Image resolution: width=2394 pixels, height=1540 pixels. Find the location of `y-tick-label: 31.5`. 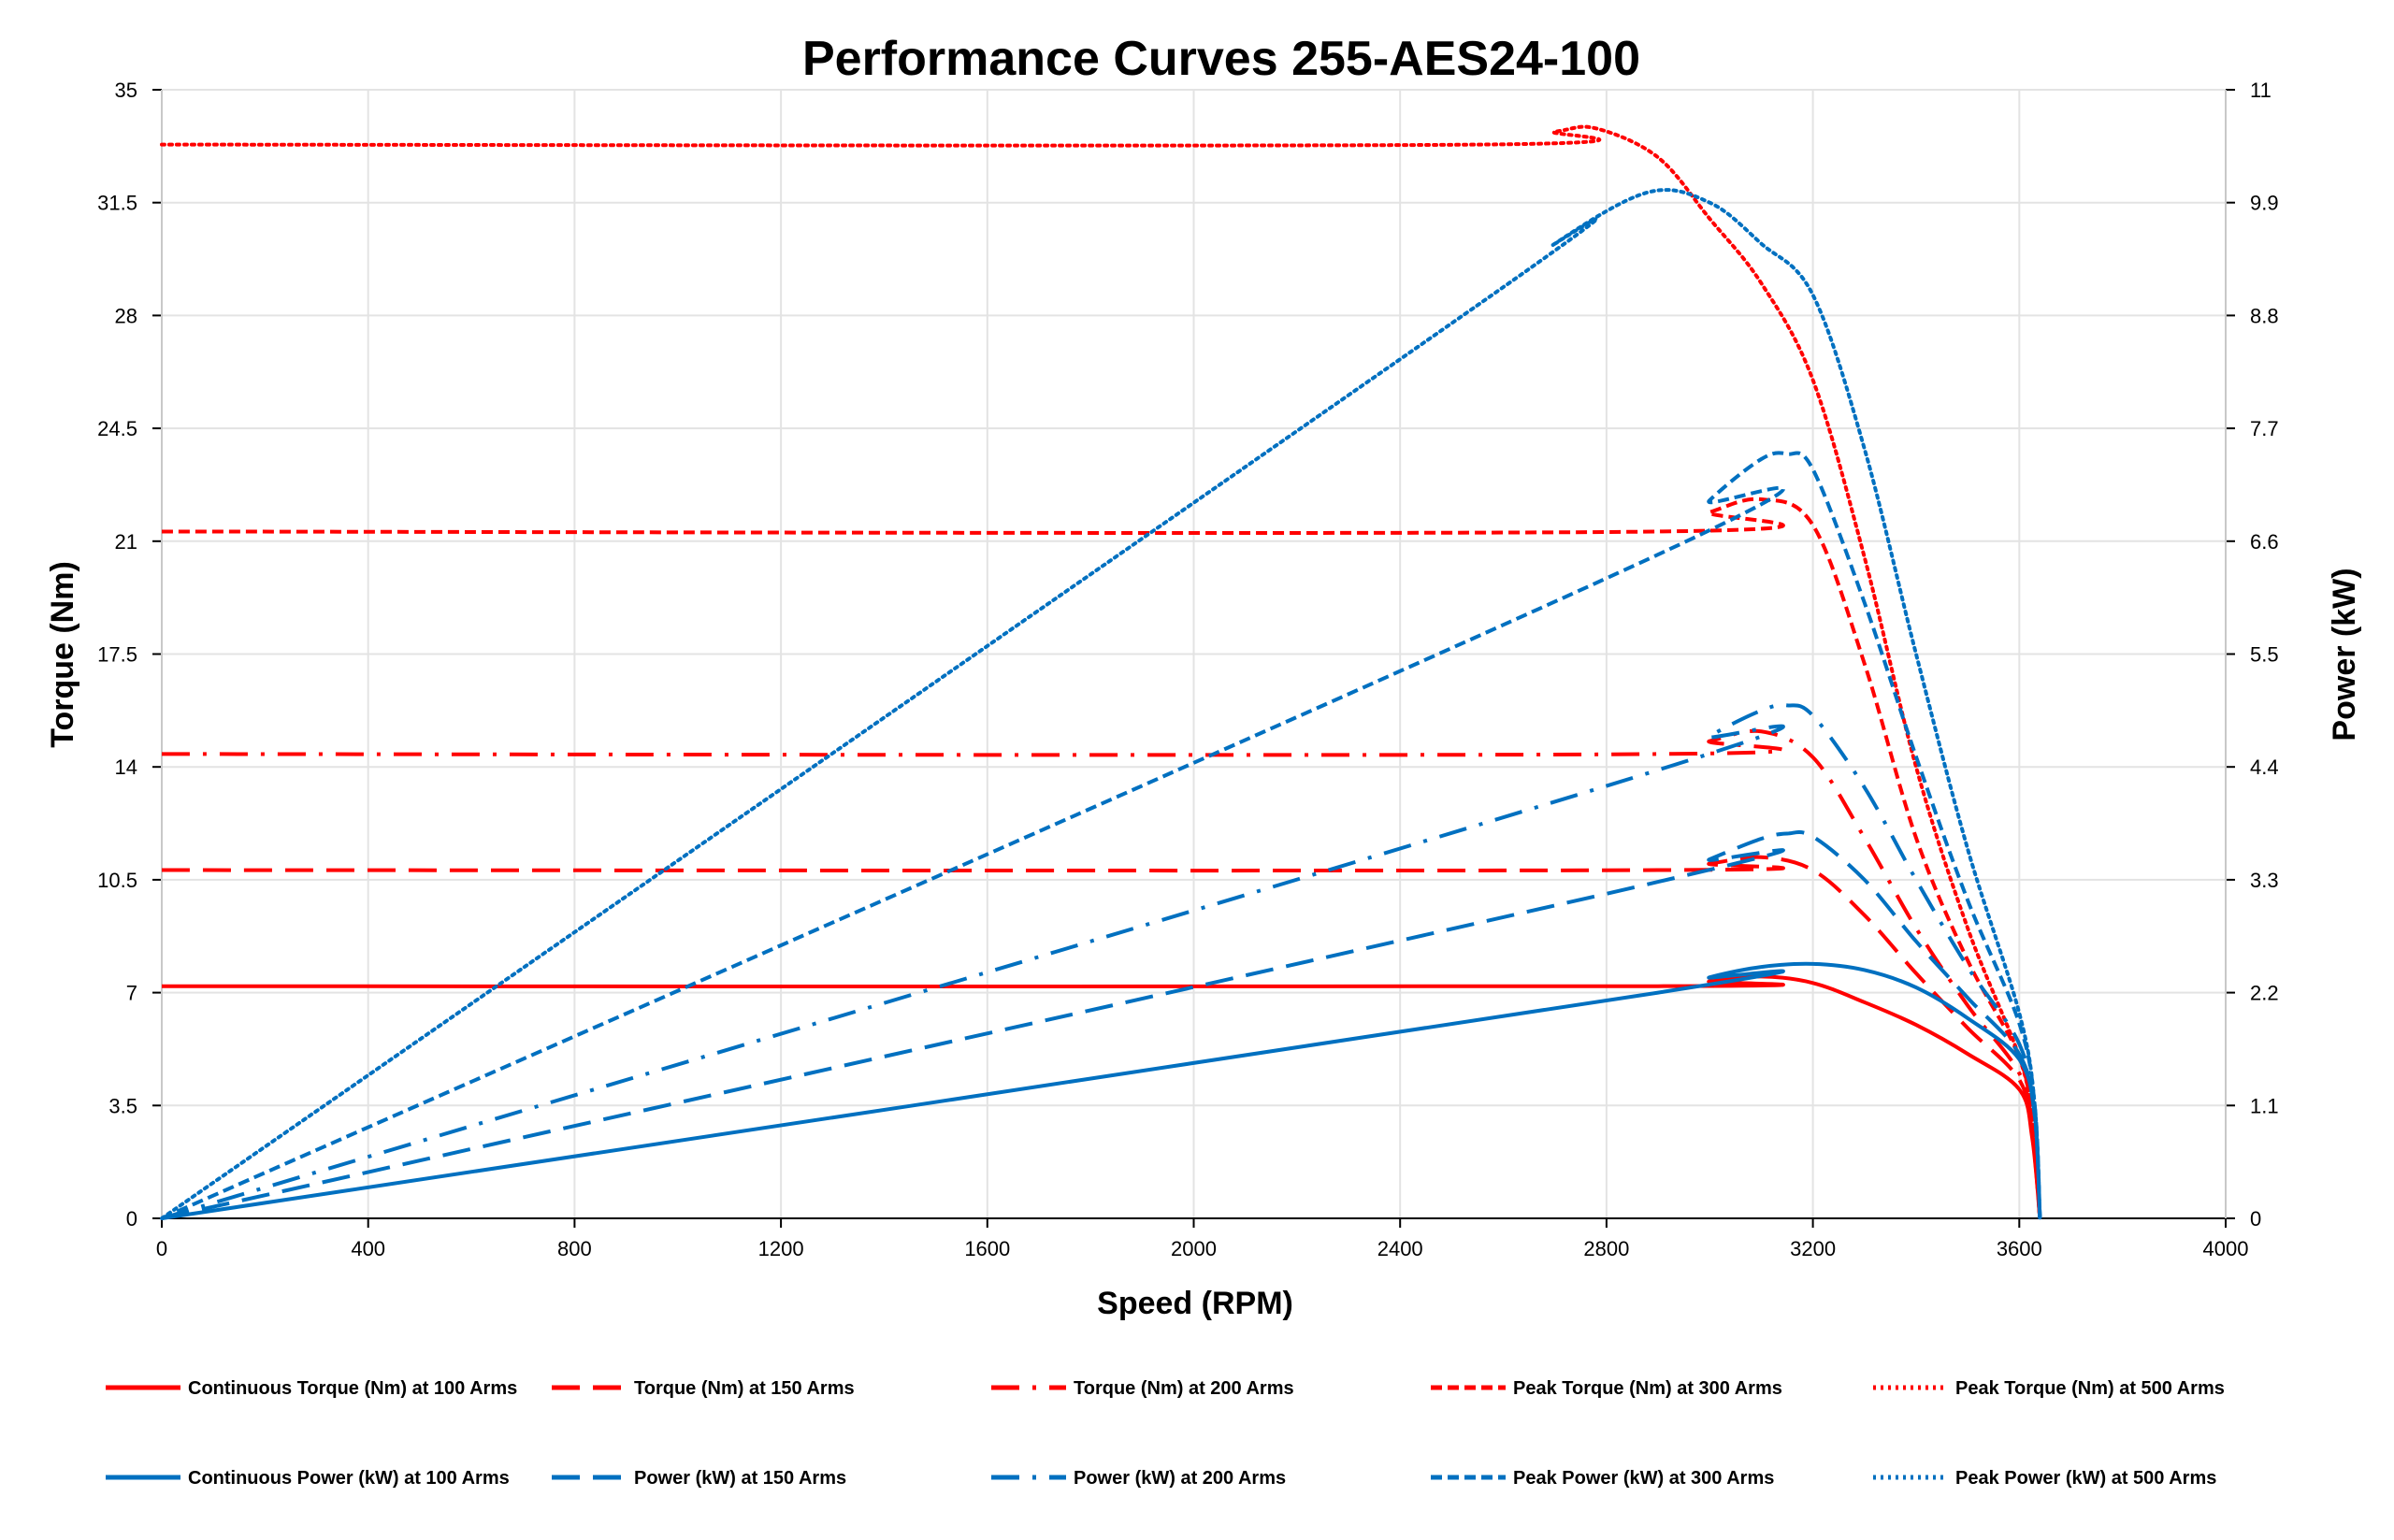

y-tick-label: 31.5 is located at coordinates (117, 203).